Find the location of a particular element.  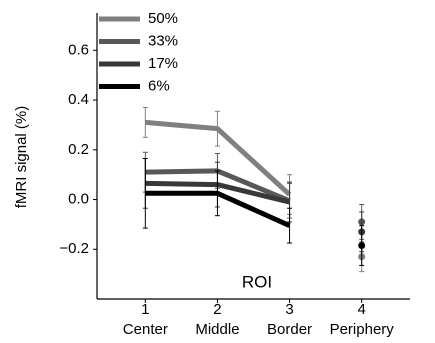

y-tick-label: −0.2 is located at coordinates (74, 248).